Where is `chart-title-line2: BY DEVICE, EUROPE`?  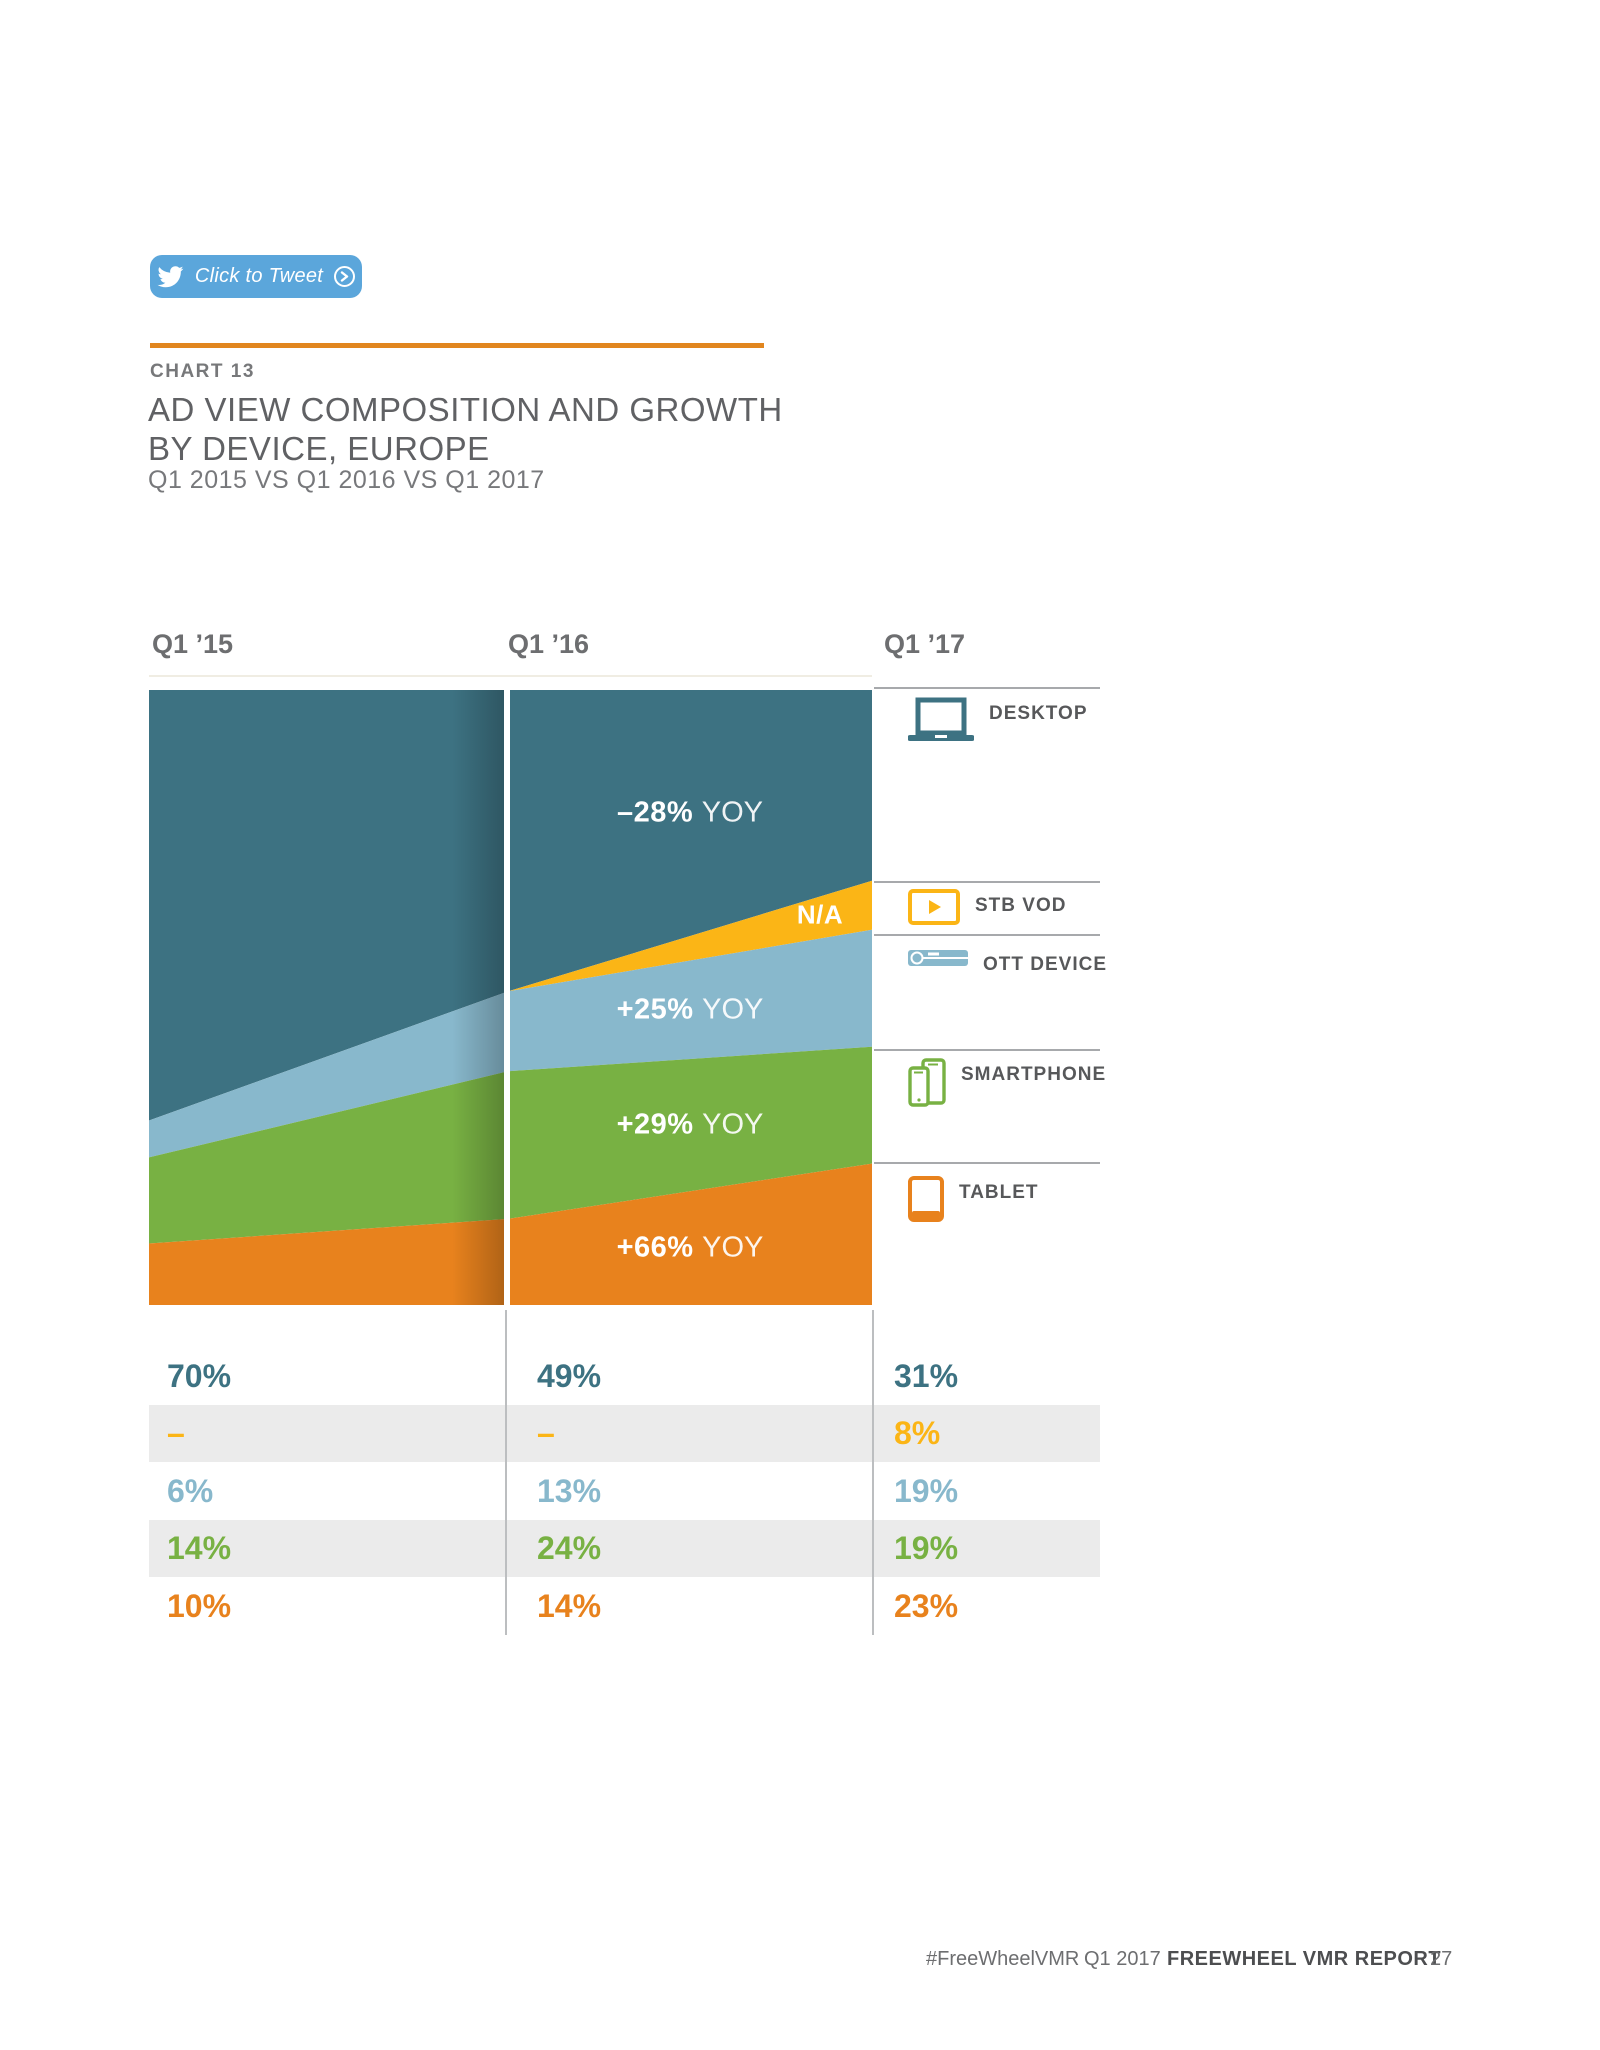
chart-title-line2: BY DEVICE, EUROPE is located at coordinates (319, 448).